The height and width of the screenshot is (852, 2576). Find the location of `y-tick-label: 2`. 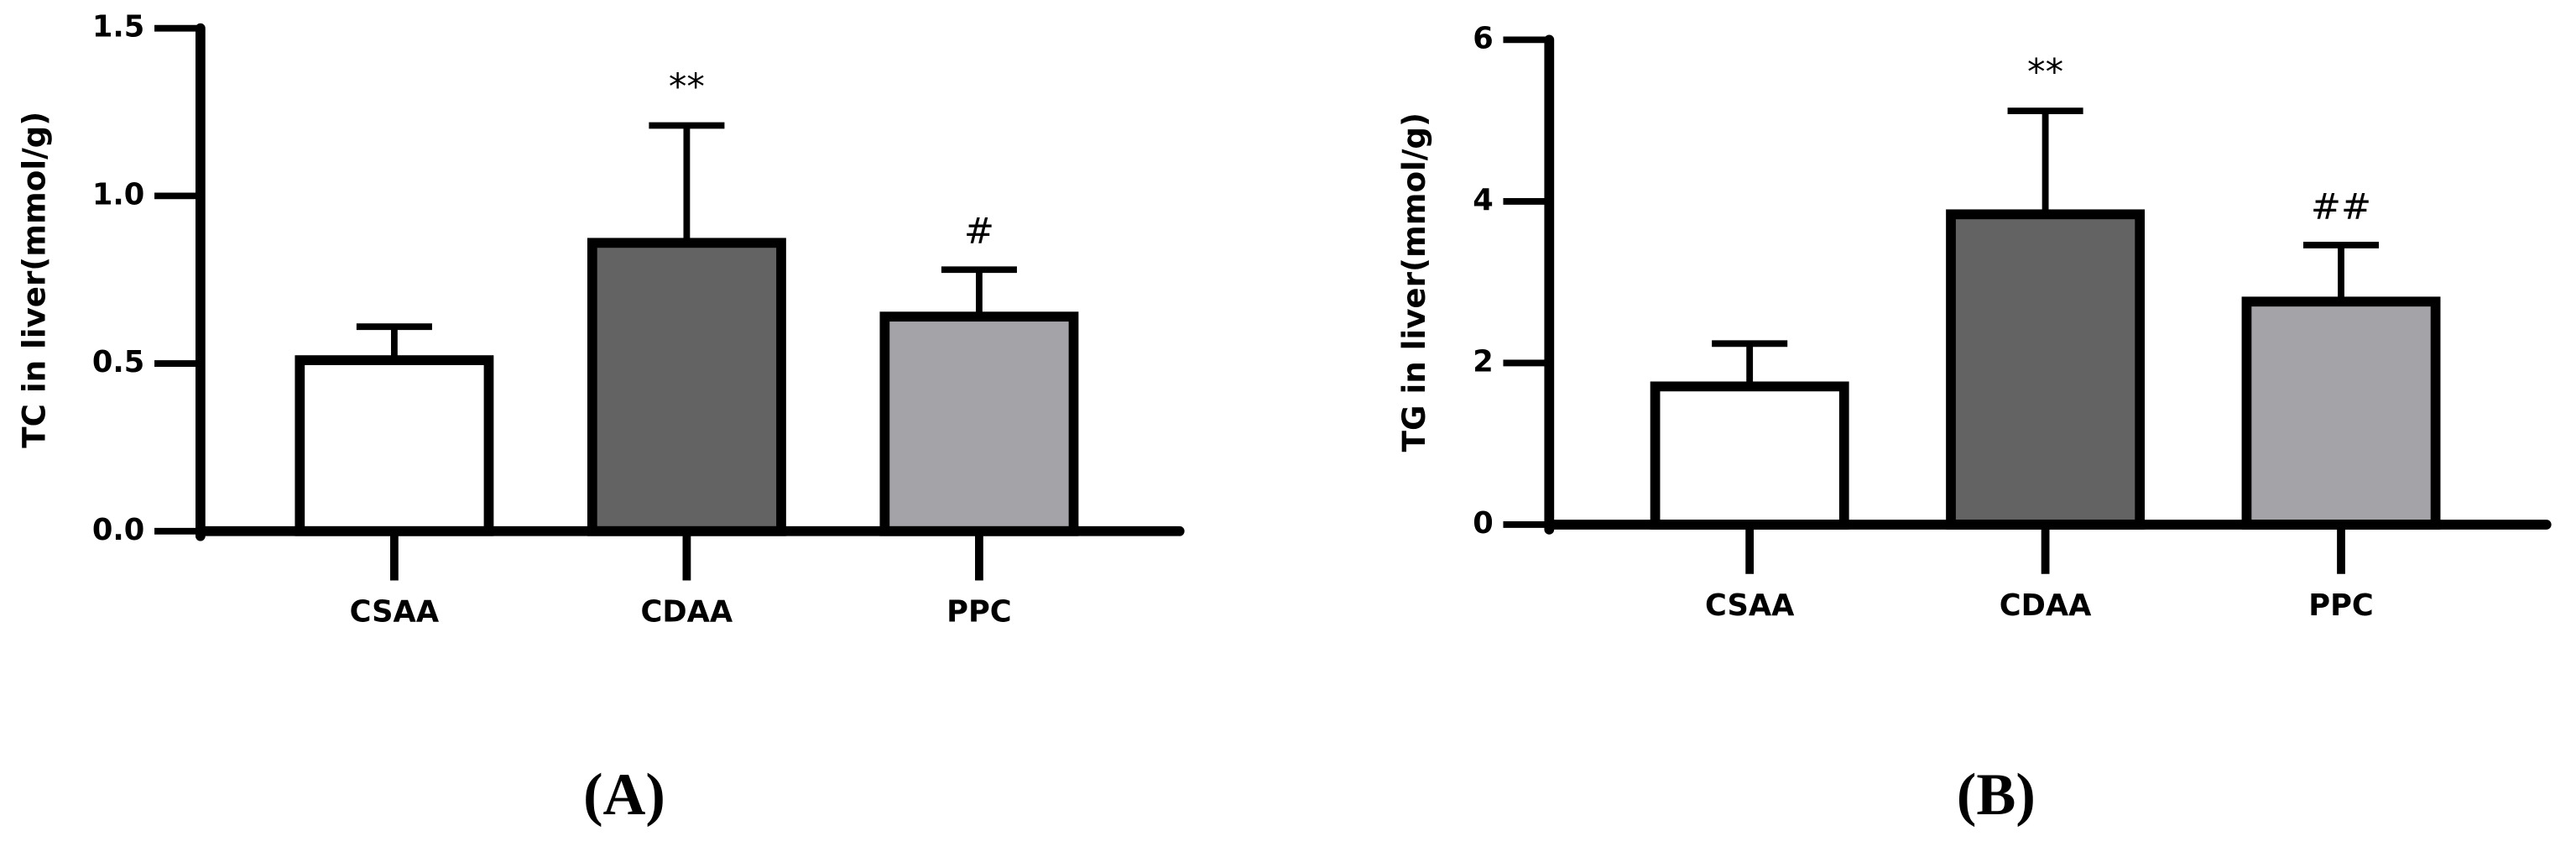

y-tick-label: 2 is located at coordinates (1483, 361).